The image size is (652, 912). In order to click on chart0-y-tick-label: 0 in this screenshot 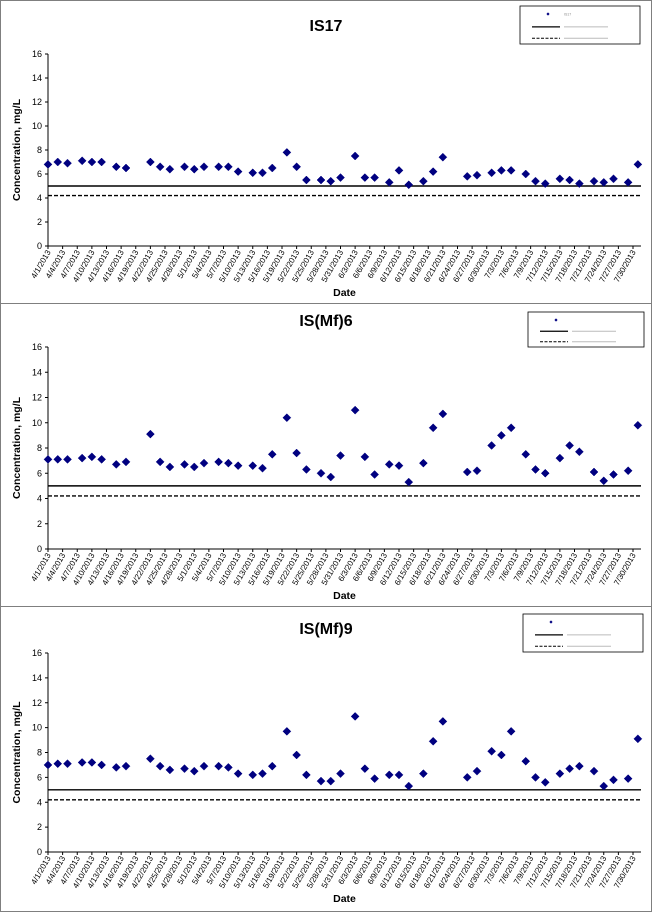, I will do `click(39, 246)`.